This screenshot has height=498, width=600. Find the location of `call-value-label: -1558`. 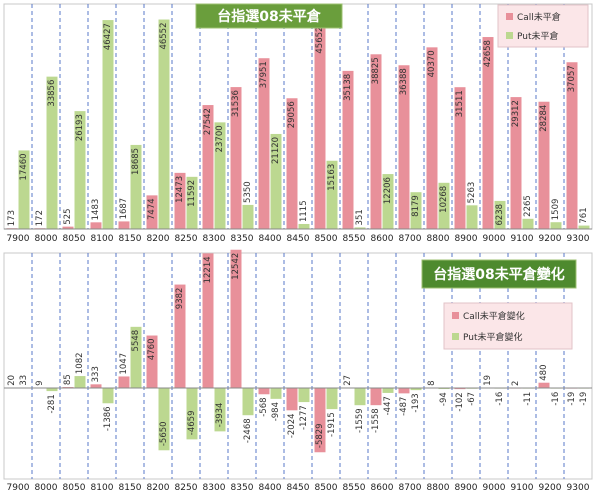

call-value-label: -1558 is located at coordinates (376, 420).